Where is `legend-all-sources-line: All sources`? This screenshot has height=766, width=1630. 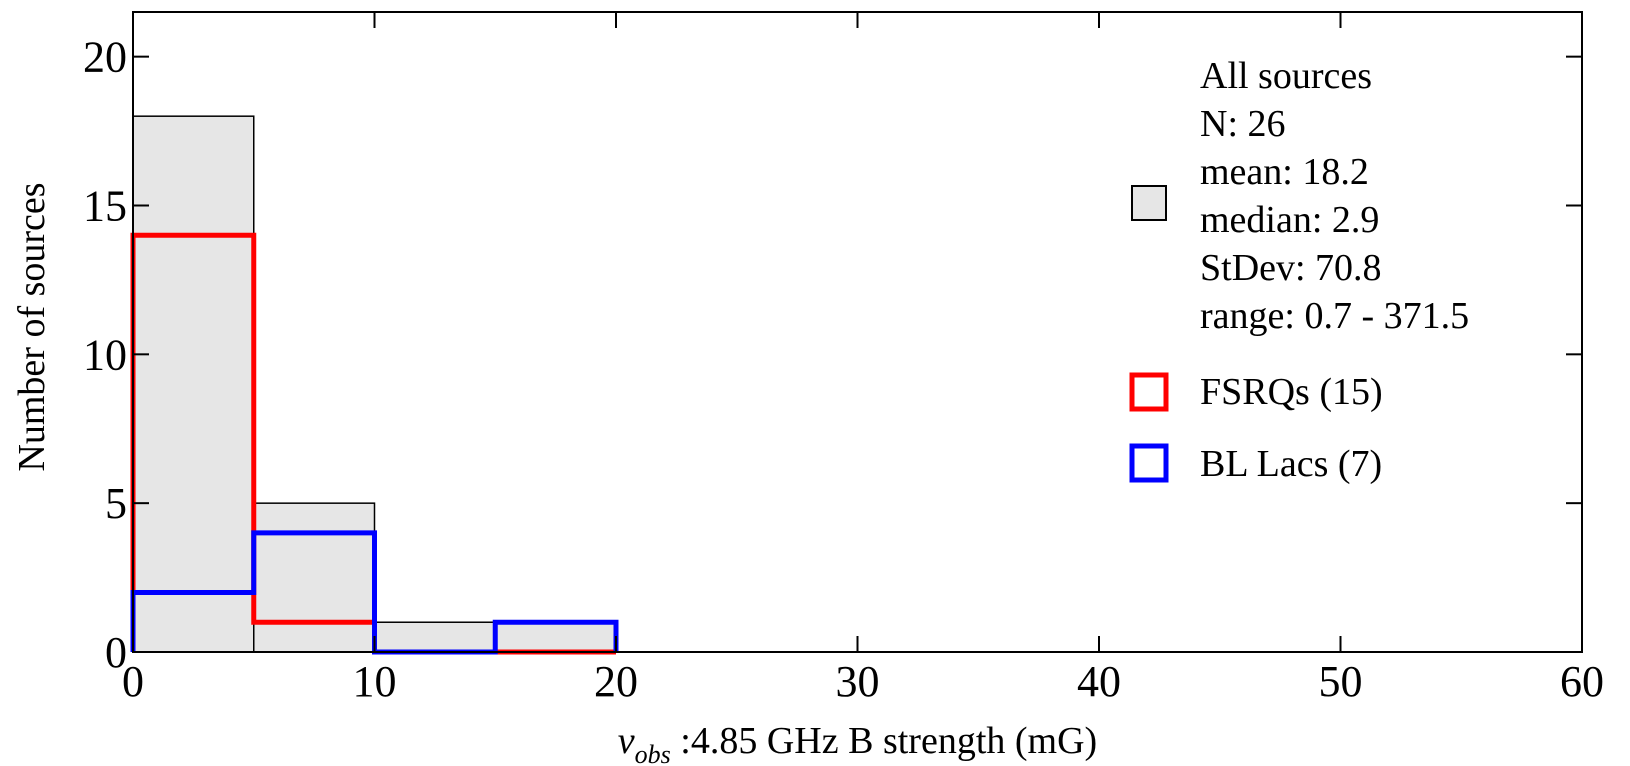 legend-all-sources-line: All sources is located at coordinates (1286, 76).